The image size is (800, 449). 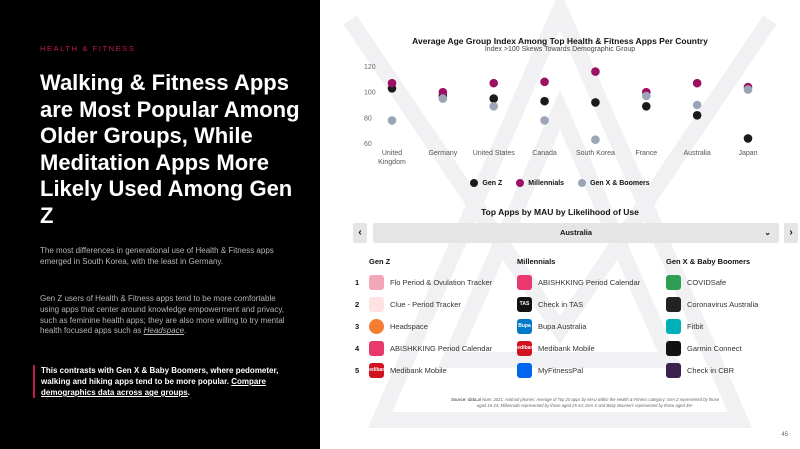 I want to click on check-in-cbr-icon, so click(x=673, y=370).